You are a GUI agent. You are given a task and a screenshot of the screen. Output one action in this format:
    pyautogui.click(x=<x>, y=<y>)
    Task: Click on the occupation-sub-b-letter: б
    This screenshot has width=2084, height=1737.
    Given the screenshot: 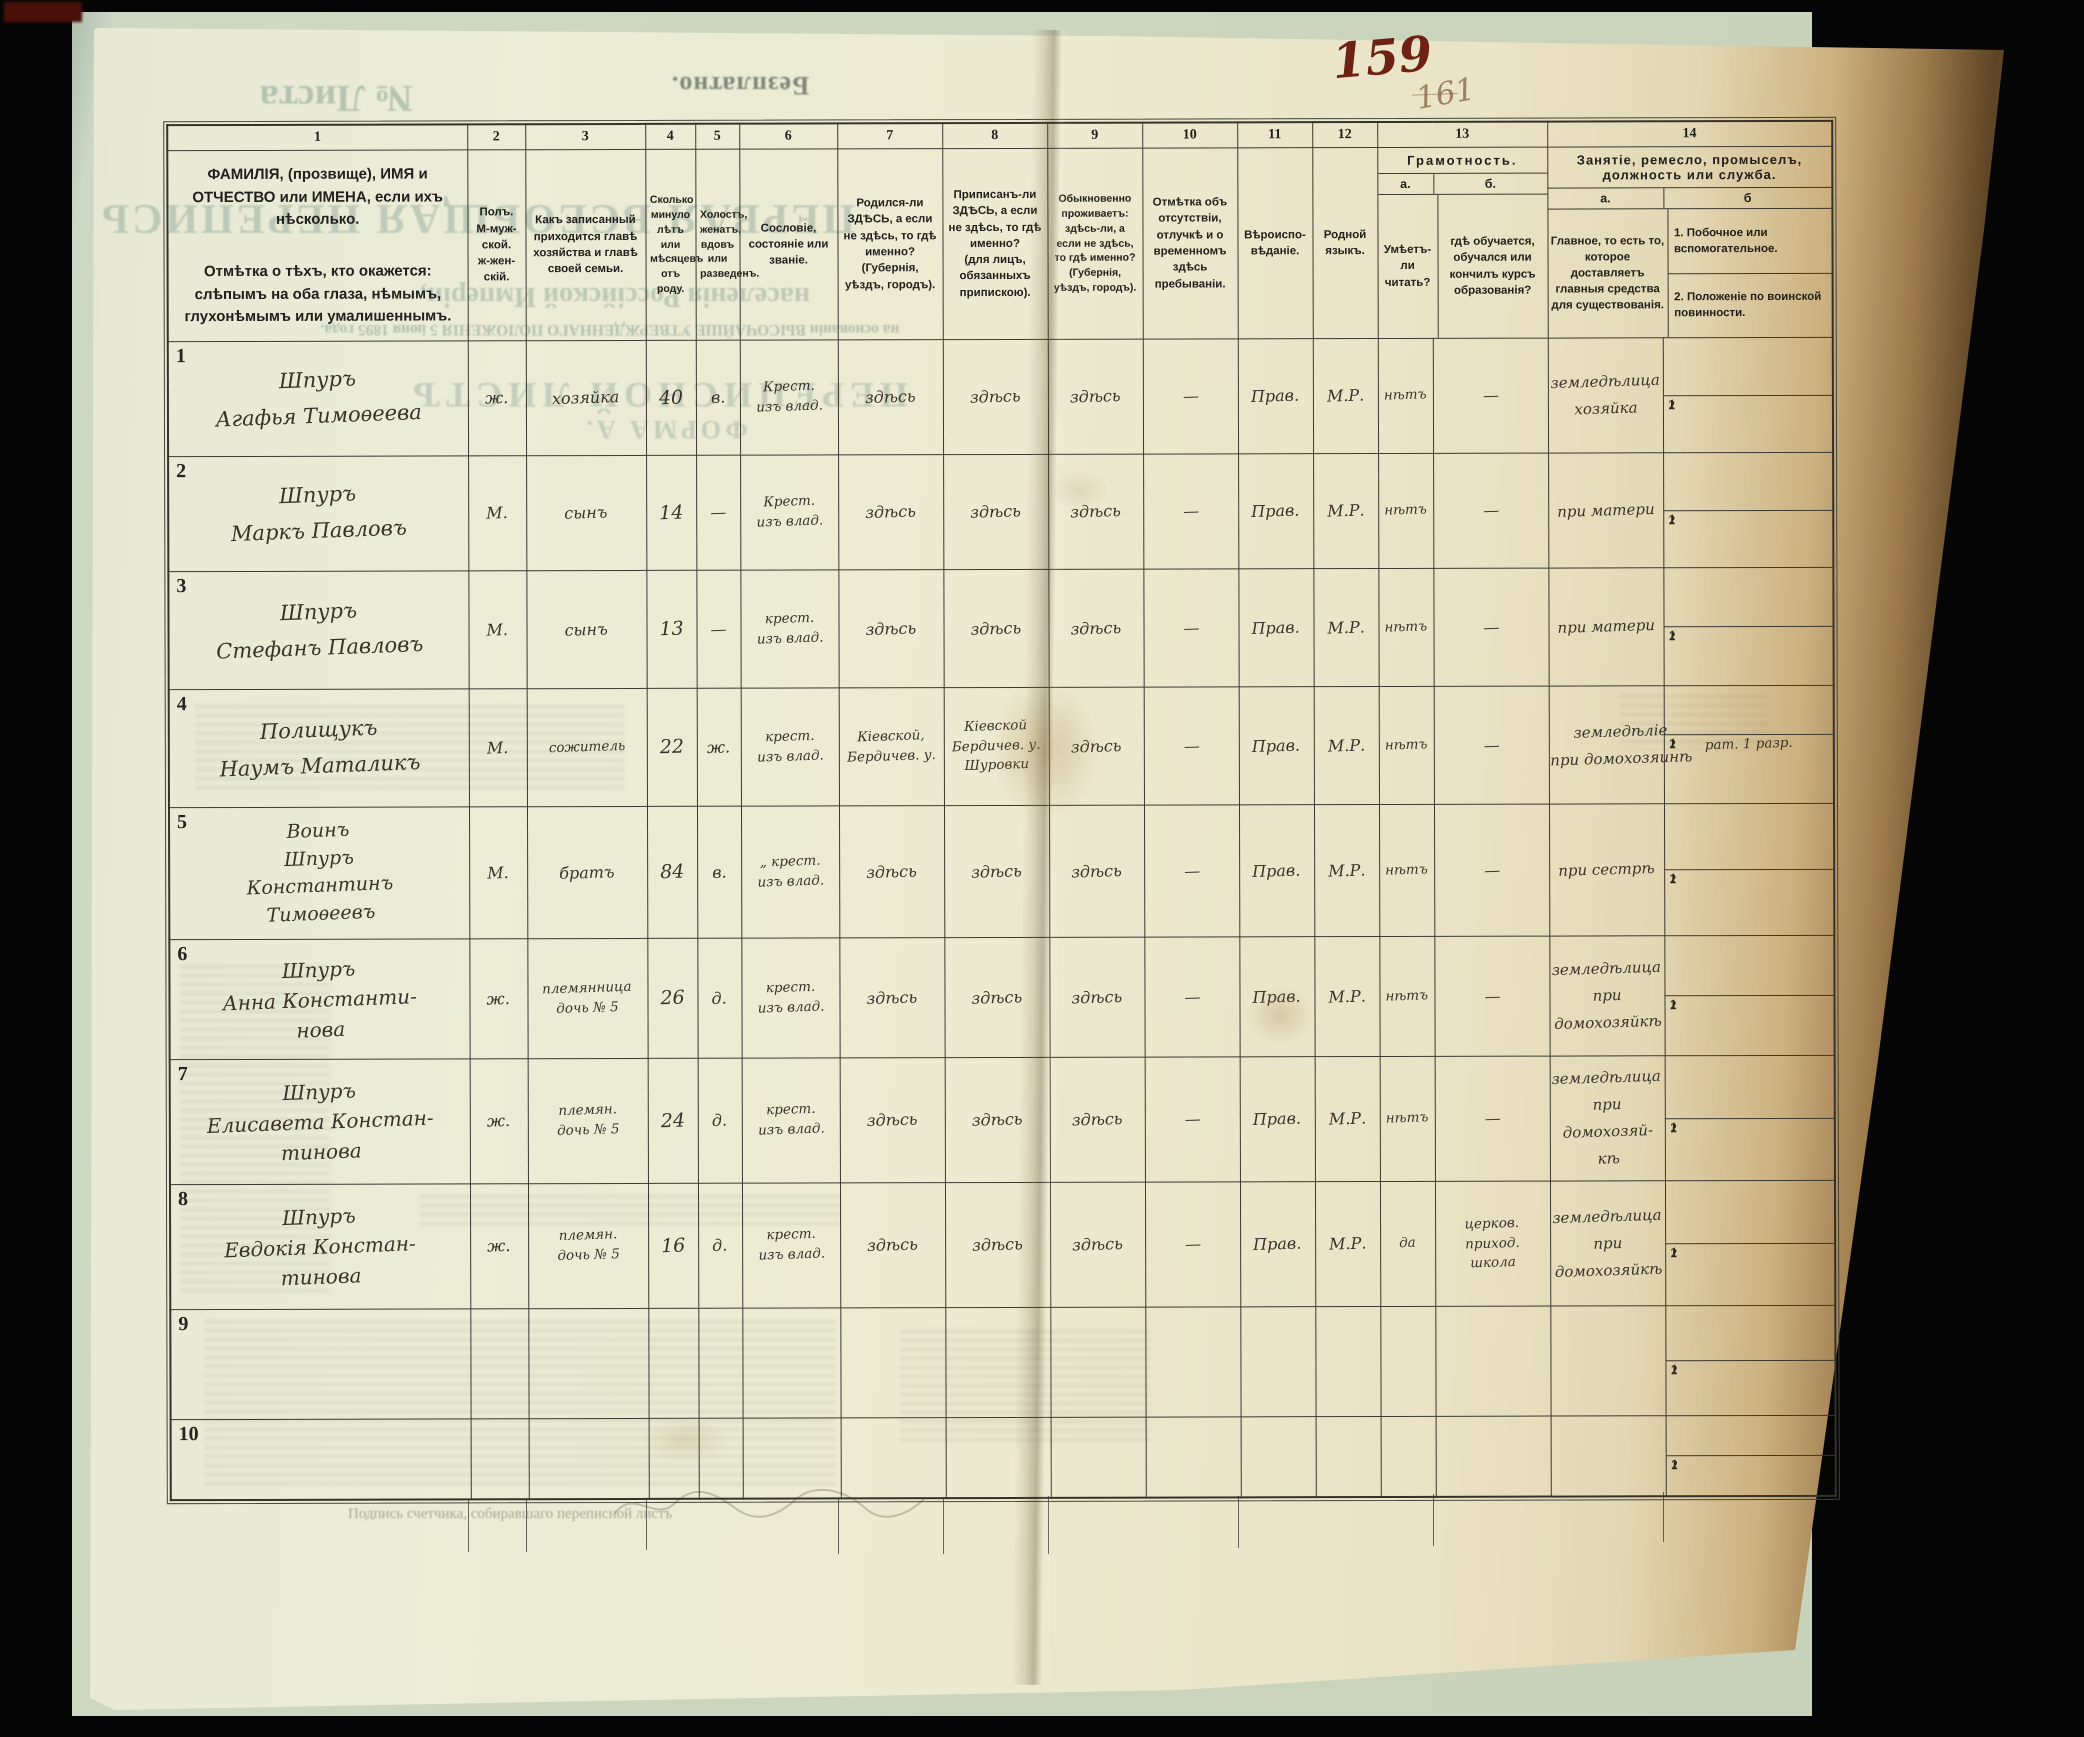 What is the action you would take?
    pyautogui.click(x=1747, y=198)
    